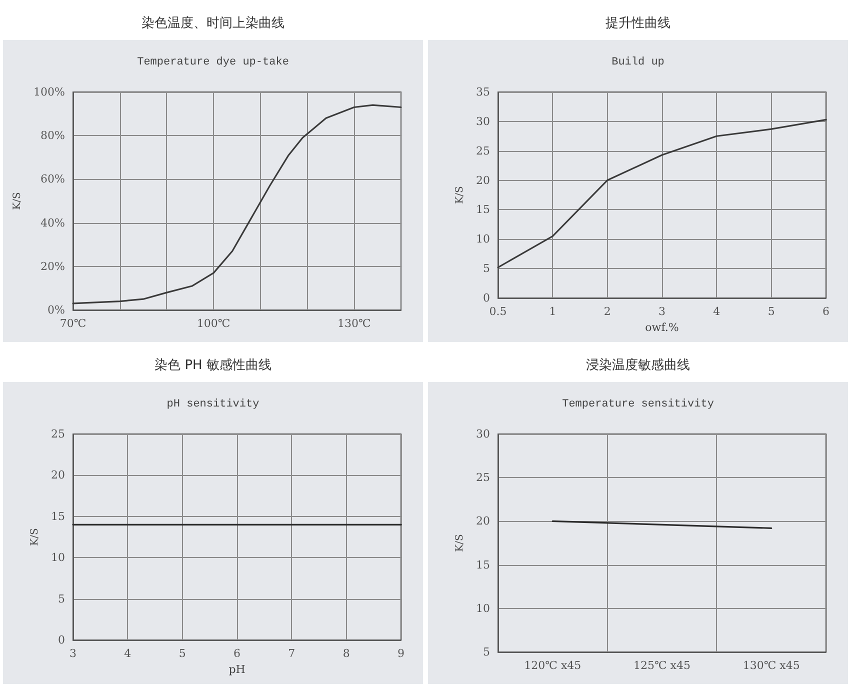 The image size is (852, 687). I want to click on chart-subtitle: Temperature sensitivity, so click(638, 404).